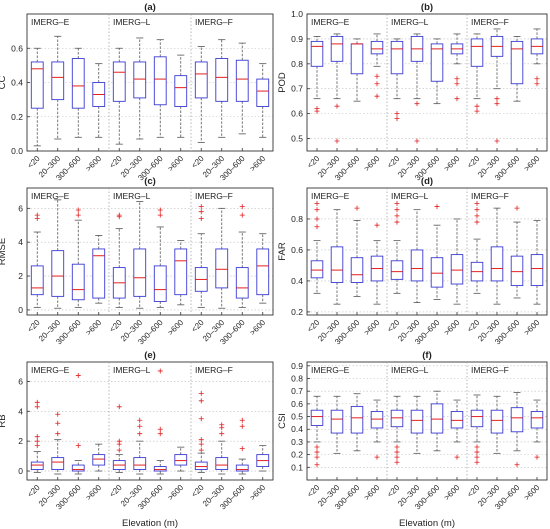  What do you see at coordinates (4, 251) in the screenshot?
I see `y-axis-label: RMSE` at bounding box center [4, 251].